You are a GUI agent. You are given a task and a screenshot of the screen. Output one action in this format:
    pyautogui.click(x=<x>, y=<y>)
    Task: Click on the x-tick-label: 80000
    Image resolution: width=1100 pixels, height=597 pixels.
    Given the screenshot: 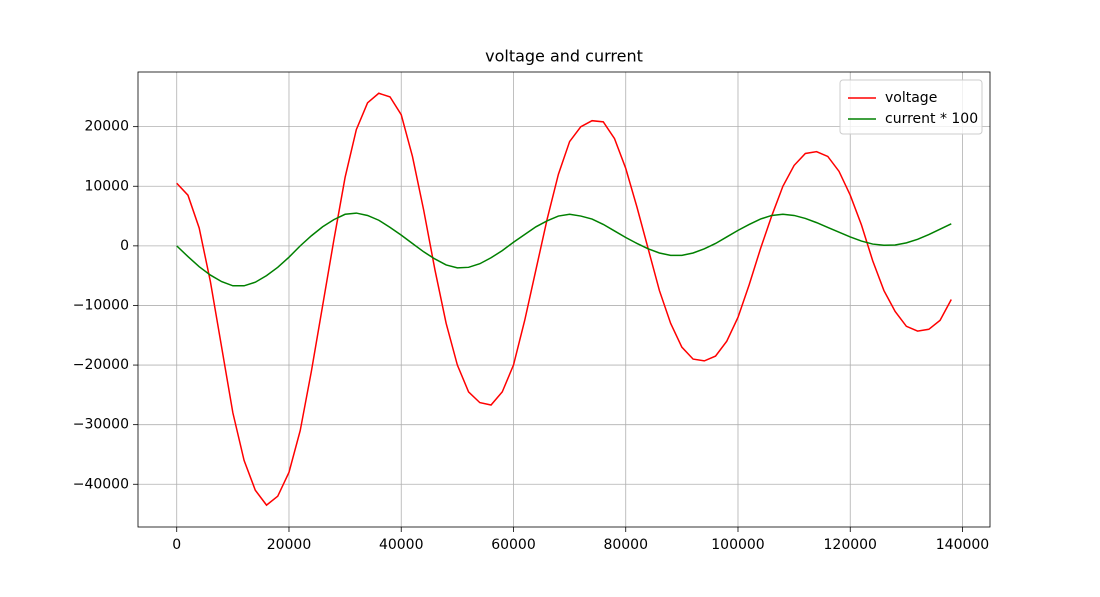 What is the action you would take?
    pyautogui.click(x=625, y=545)
    